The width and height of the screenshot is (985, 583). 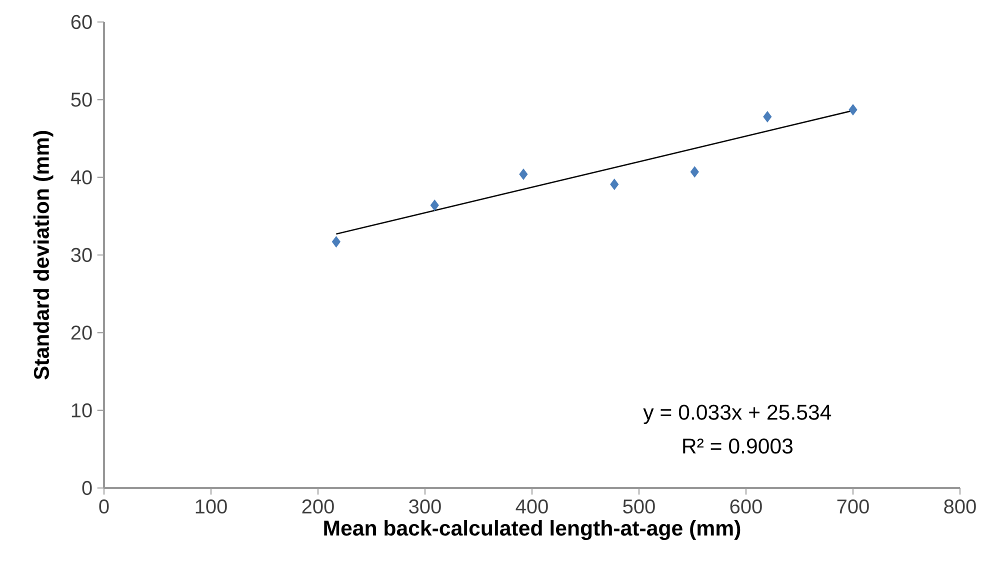 What do you see at coordinates (211, 506) in the screenshot?
I see `x-tick-label: 100` at bounding box center [211, 506].